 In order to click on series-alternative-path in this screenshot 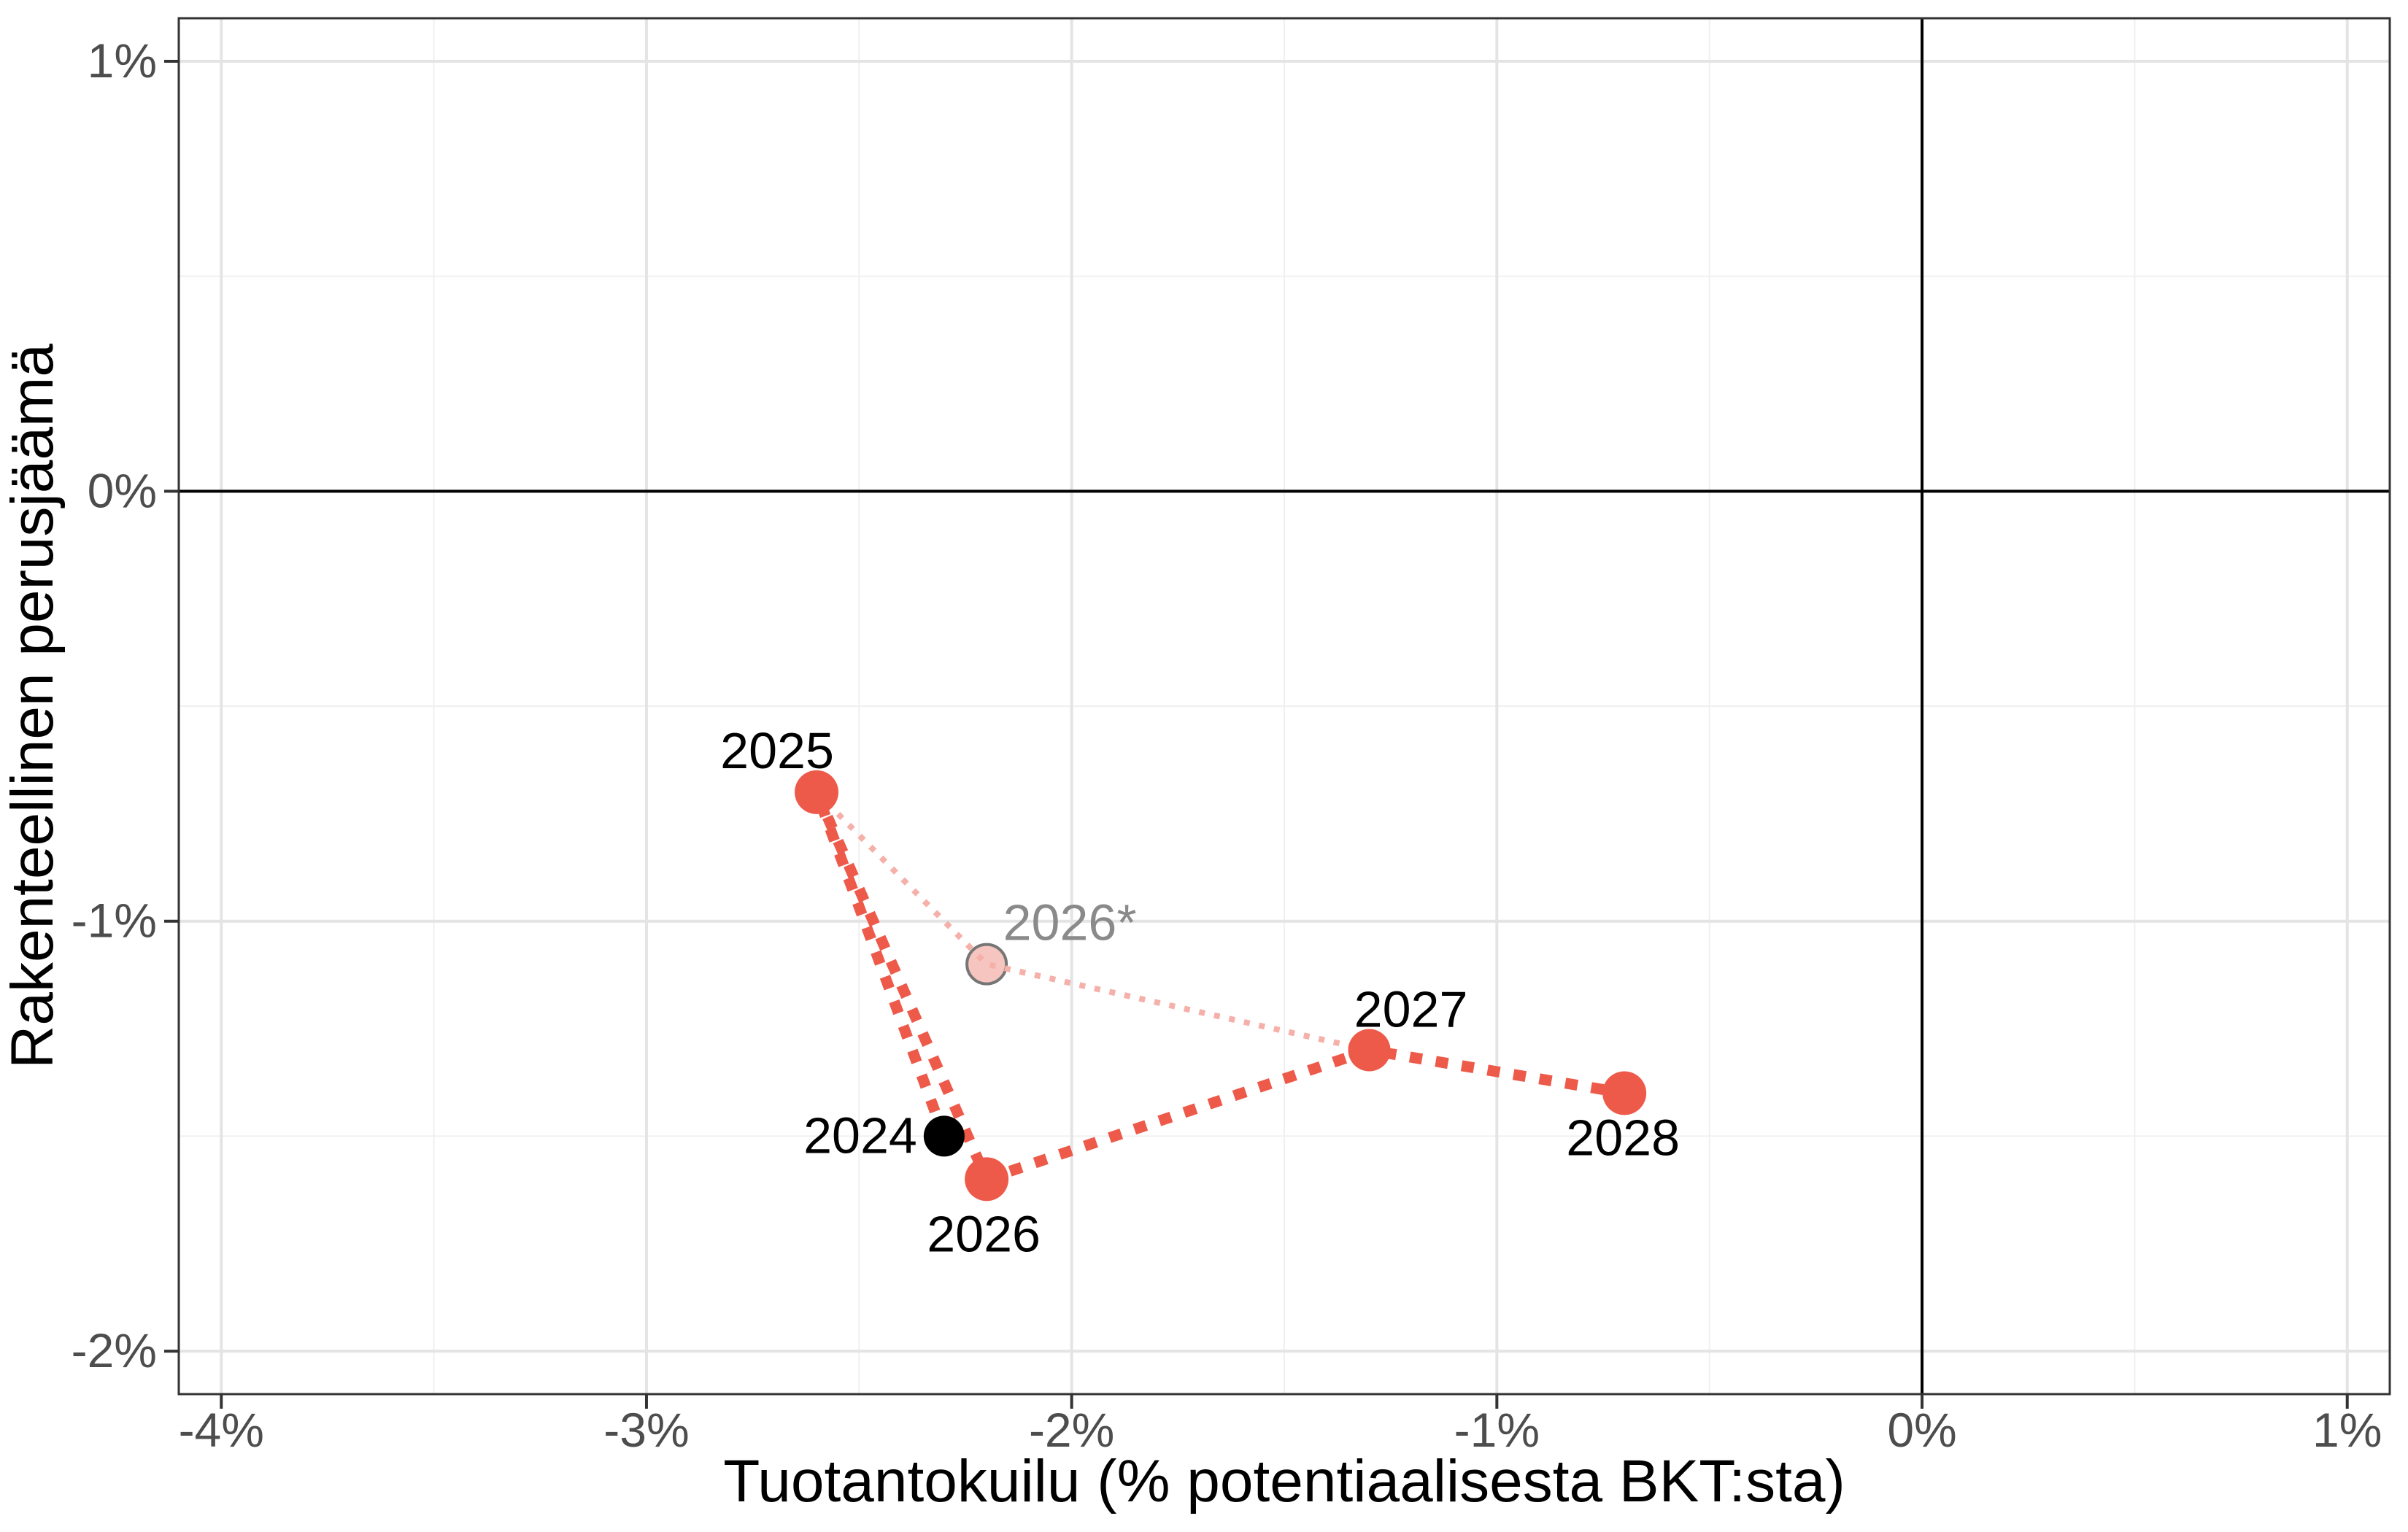, I will do `click(1092, 921)`.